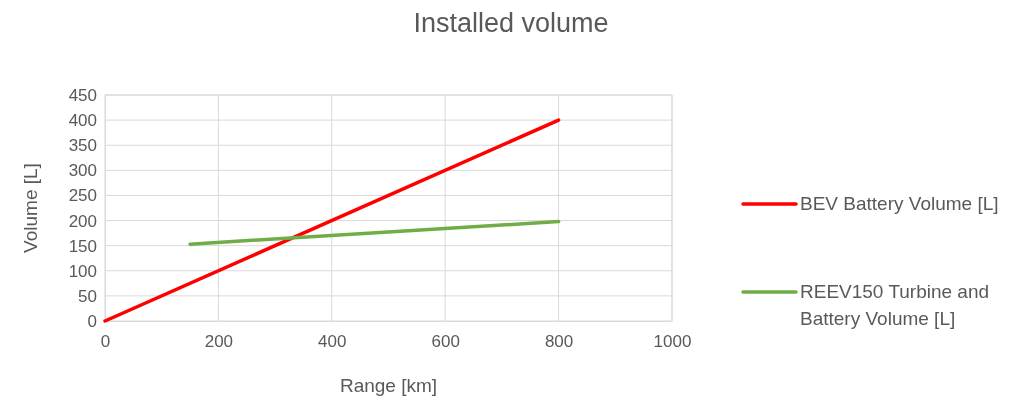 The image size is (1022, 405). Describe the element at coordinates (92, 321) in the screenshot. I see `y-tick-label: 0` at that location.